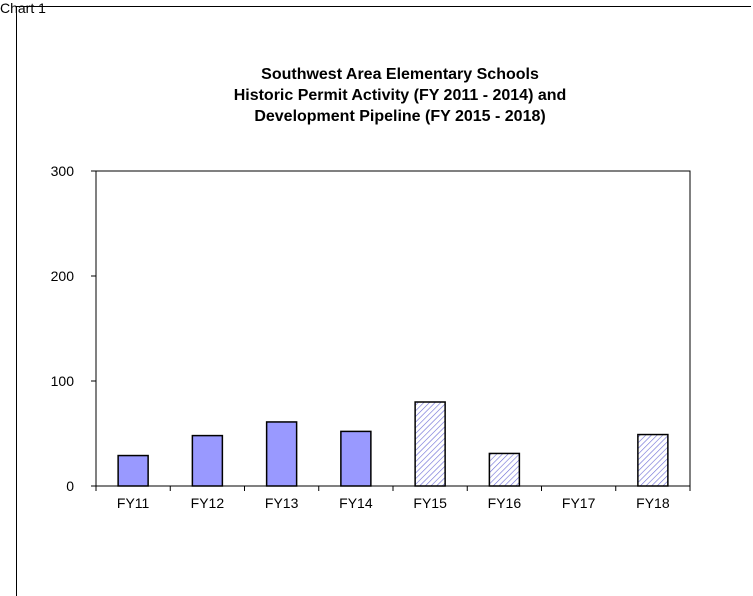 The width and height of the screenshot is (753, 596). I want to click on chart-caption: Chart 1, so click(23, 8).